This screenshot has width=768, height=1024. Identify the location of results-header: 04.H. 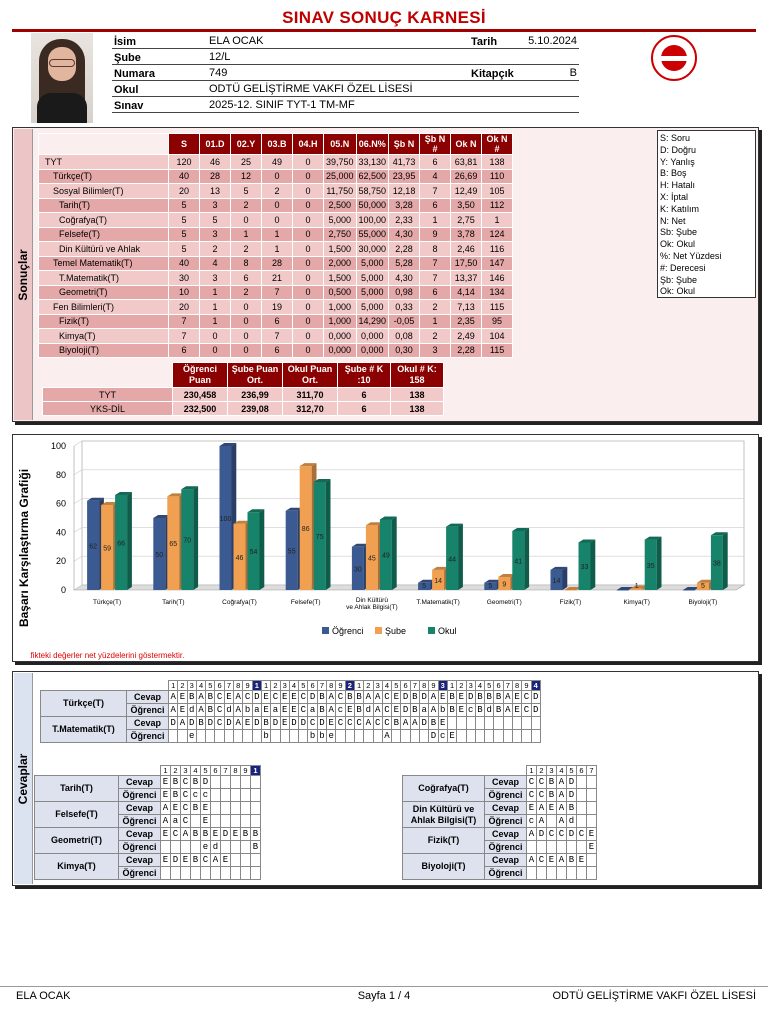
(308, 144).